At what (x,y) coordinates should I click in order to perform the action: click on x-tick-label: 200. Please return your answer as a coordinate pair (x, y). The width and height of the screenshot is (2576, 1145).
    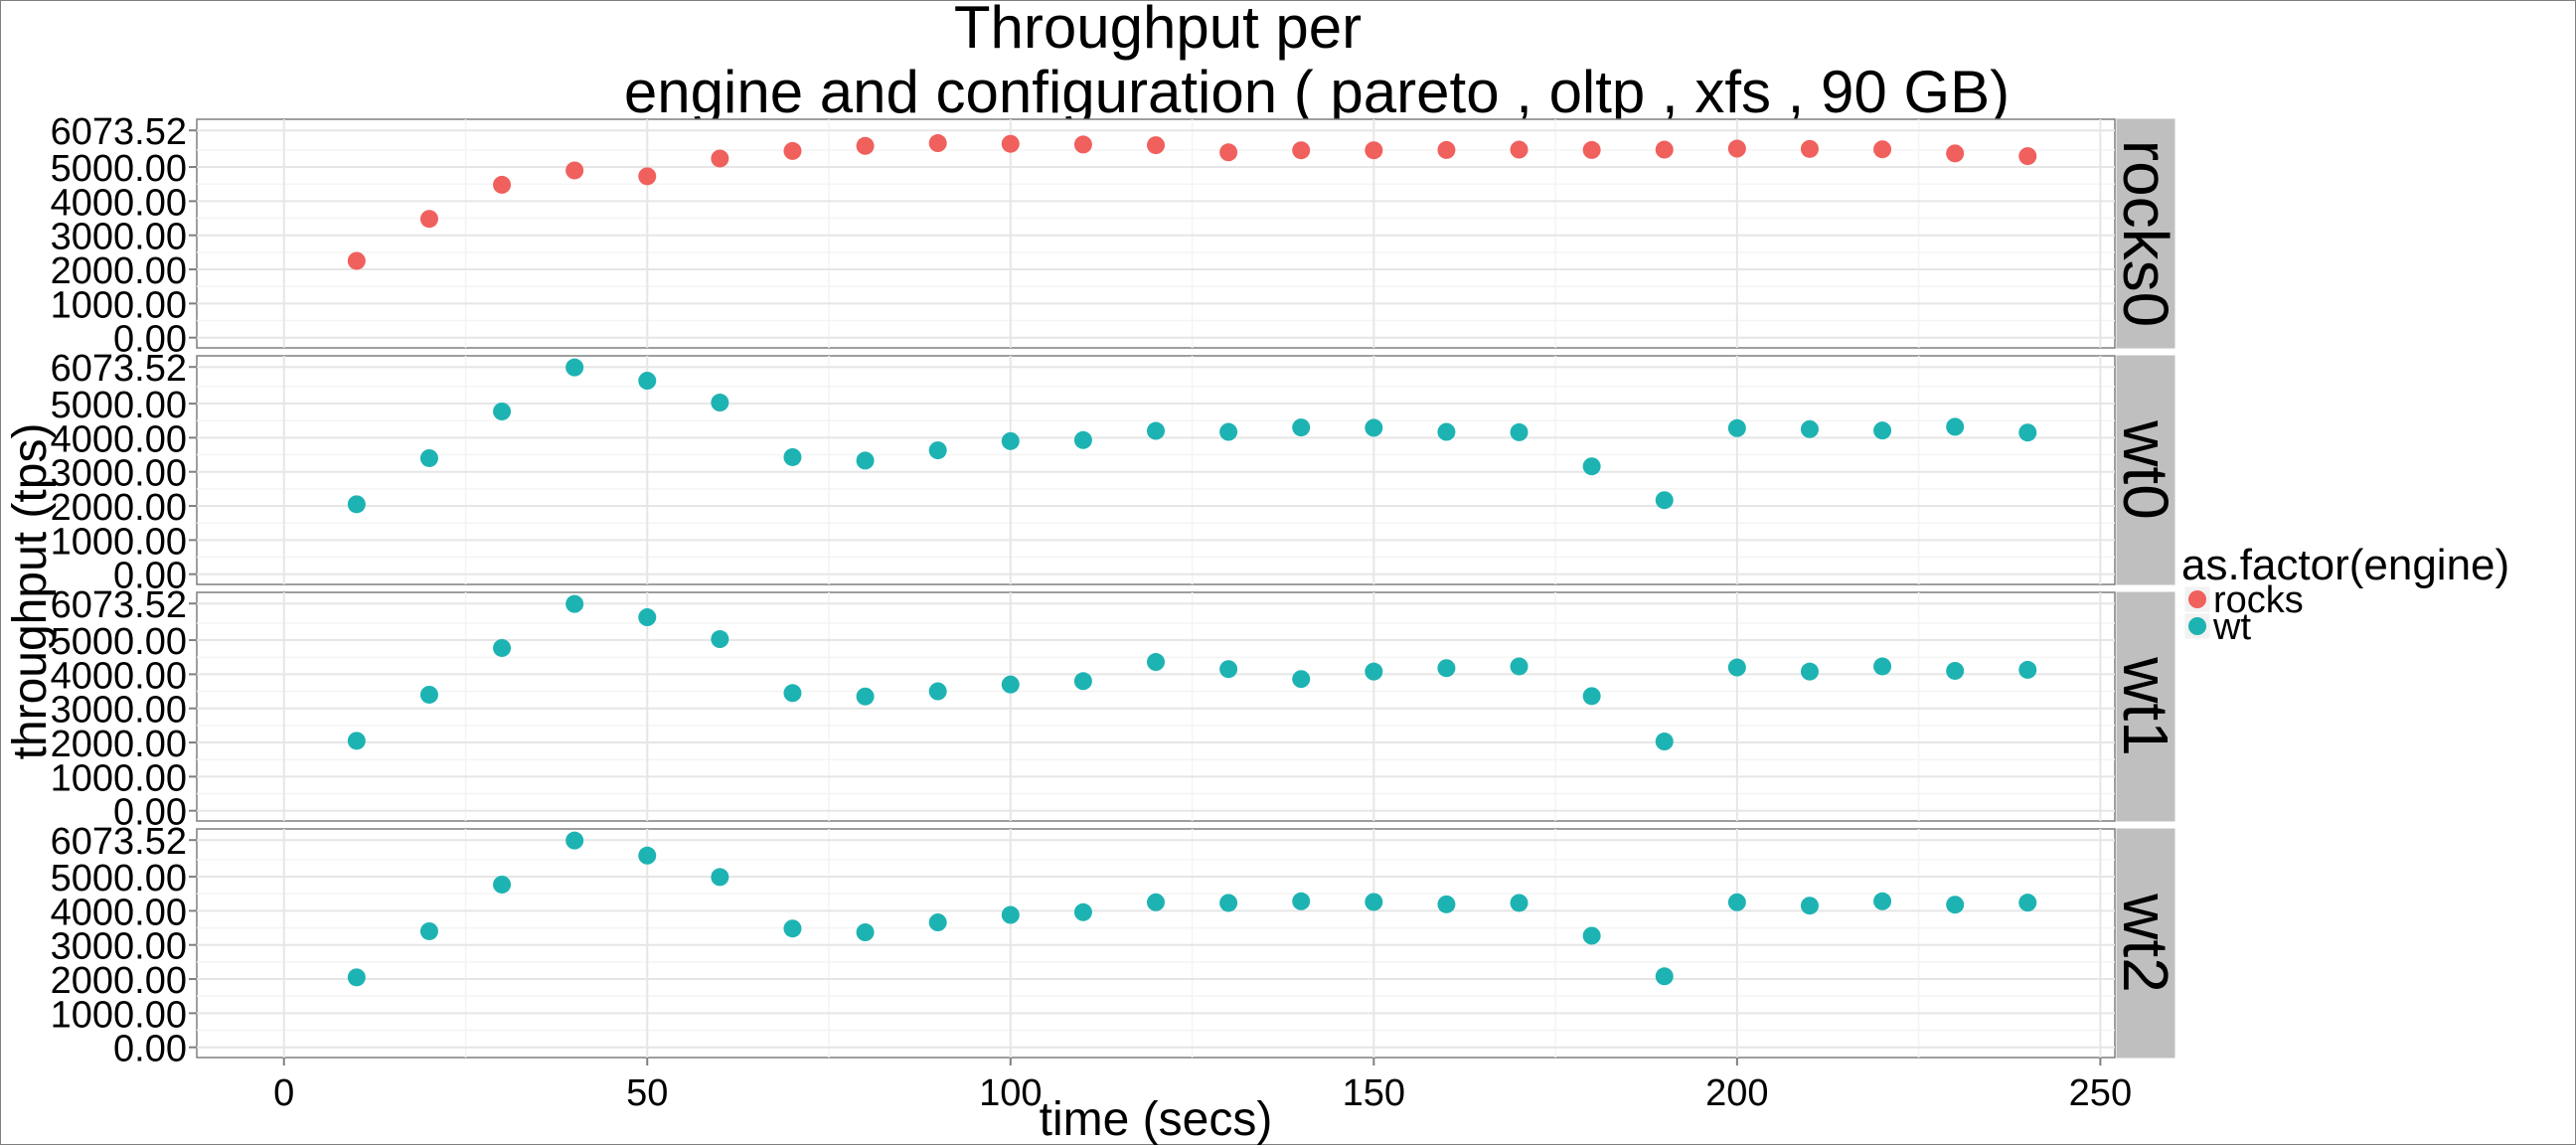
    Looking at the image, I should click on (1736, 1093).